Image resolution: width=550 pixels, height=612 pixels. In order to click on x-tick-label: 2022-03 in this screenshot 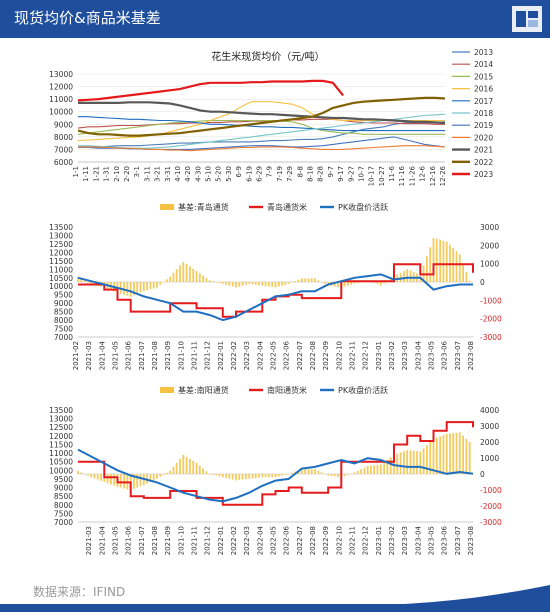, I will do `click(247, 540)`.